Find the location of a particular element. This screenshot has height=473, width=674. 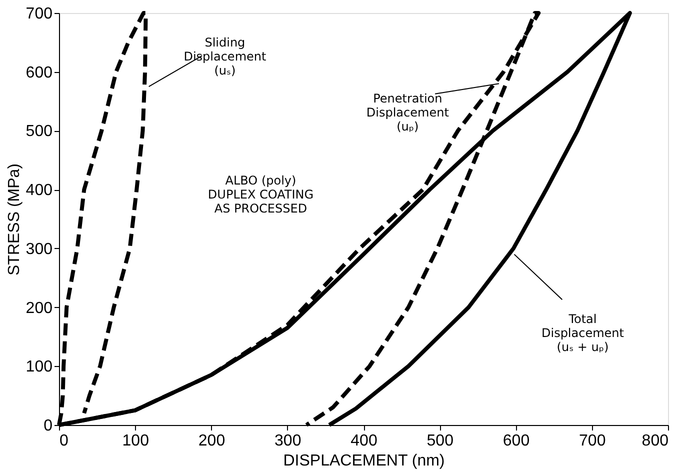

x-tick-label: 400 is located at coordinates (364, 441).